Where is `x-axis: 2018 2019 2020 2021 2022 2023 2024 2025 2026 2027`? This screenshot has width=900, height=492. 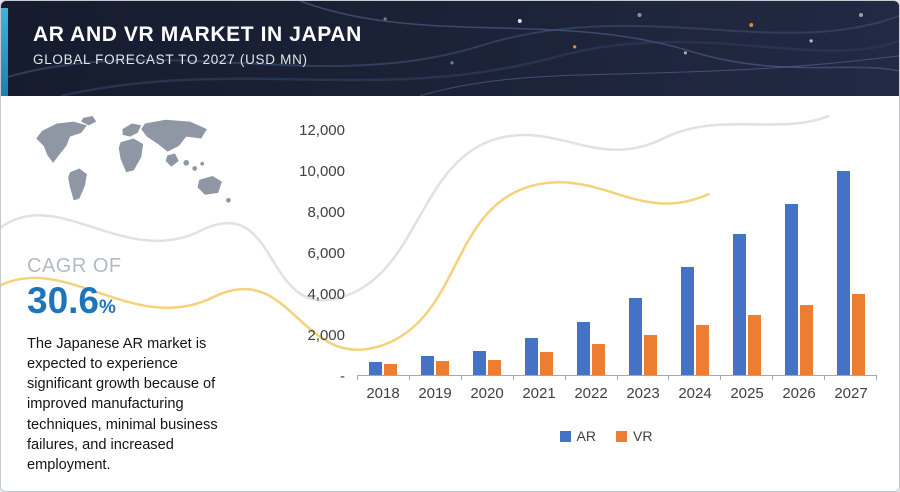 x-axis: 2018 2019 2020 2021 2022 2023 2024 2025 2026 2027 is located at coordinates (617, 393).